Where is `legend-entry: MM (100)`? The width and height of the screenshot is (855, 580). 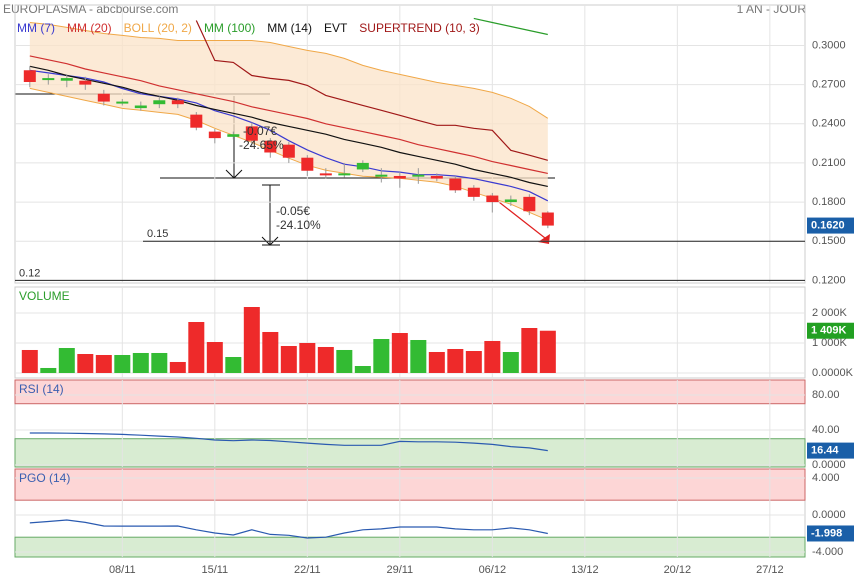
legend-entry: MM (100) is located at coordinates (229, 28).